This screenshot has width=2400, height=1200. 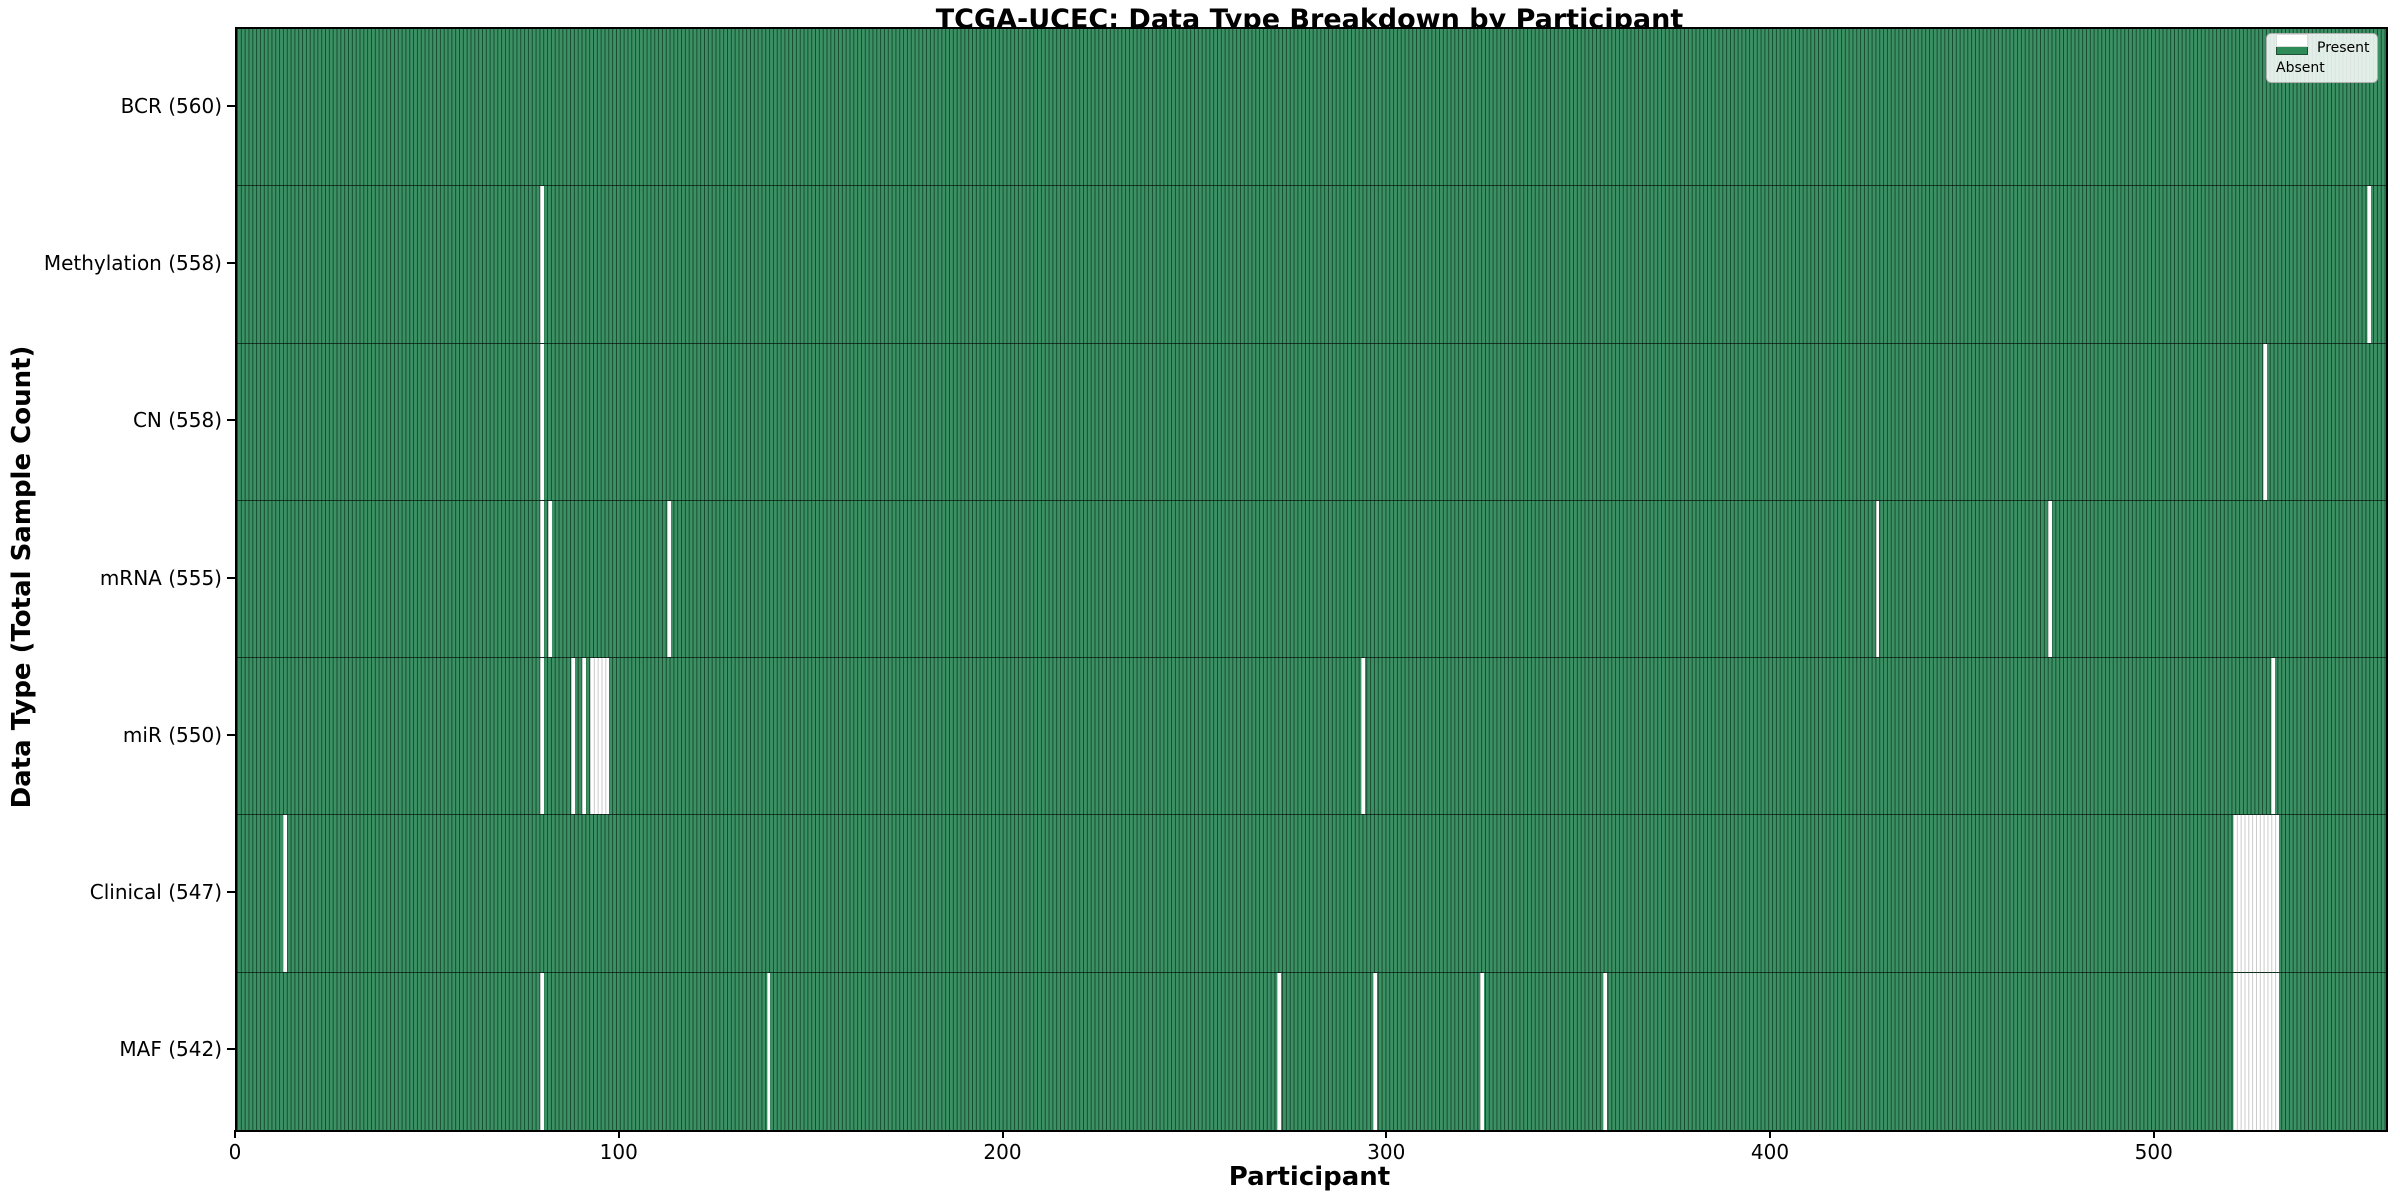 I want to click on row-bcr, so click(x=1311, y=108).